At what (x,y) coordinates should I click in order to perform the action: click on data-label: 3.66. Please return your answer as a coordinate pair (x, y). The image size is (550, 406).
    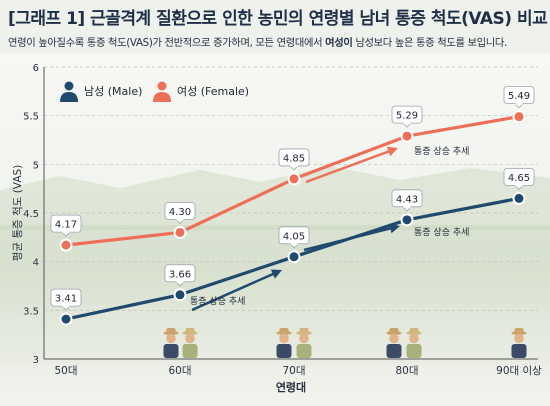
    Looking at the image, I should click on (180, 274).